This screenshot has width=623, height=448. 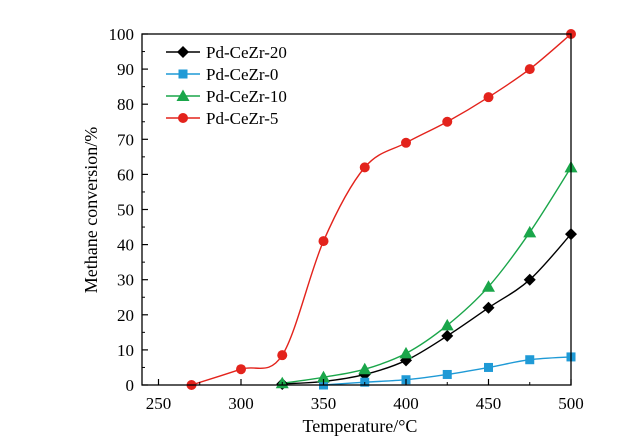 What do you see at coordinates (125, 210) in the screenshot?
I see `y-tick-label: 50` at bounding box center [125, 210].